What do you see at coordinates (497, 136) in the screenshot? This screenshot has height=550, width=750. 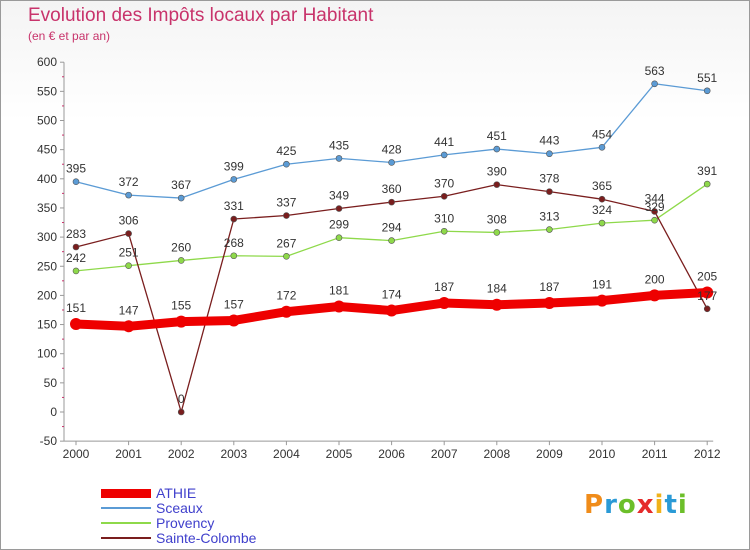 I see `data-label-sceaux: 451` at bounding box center [497, 136].